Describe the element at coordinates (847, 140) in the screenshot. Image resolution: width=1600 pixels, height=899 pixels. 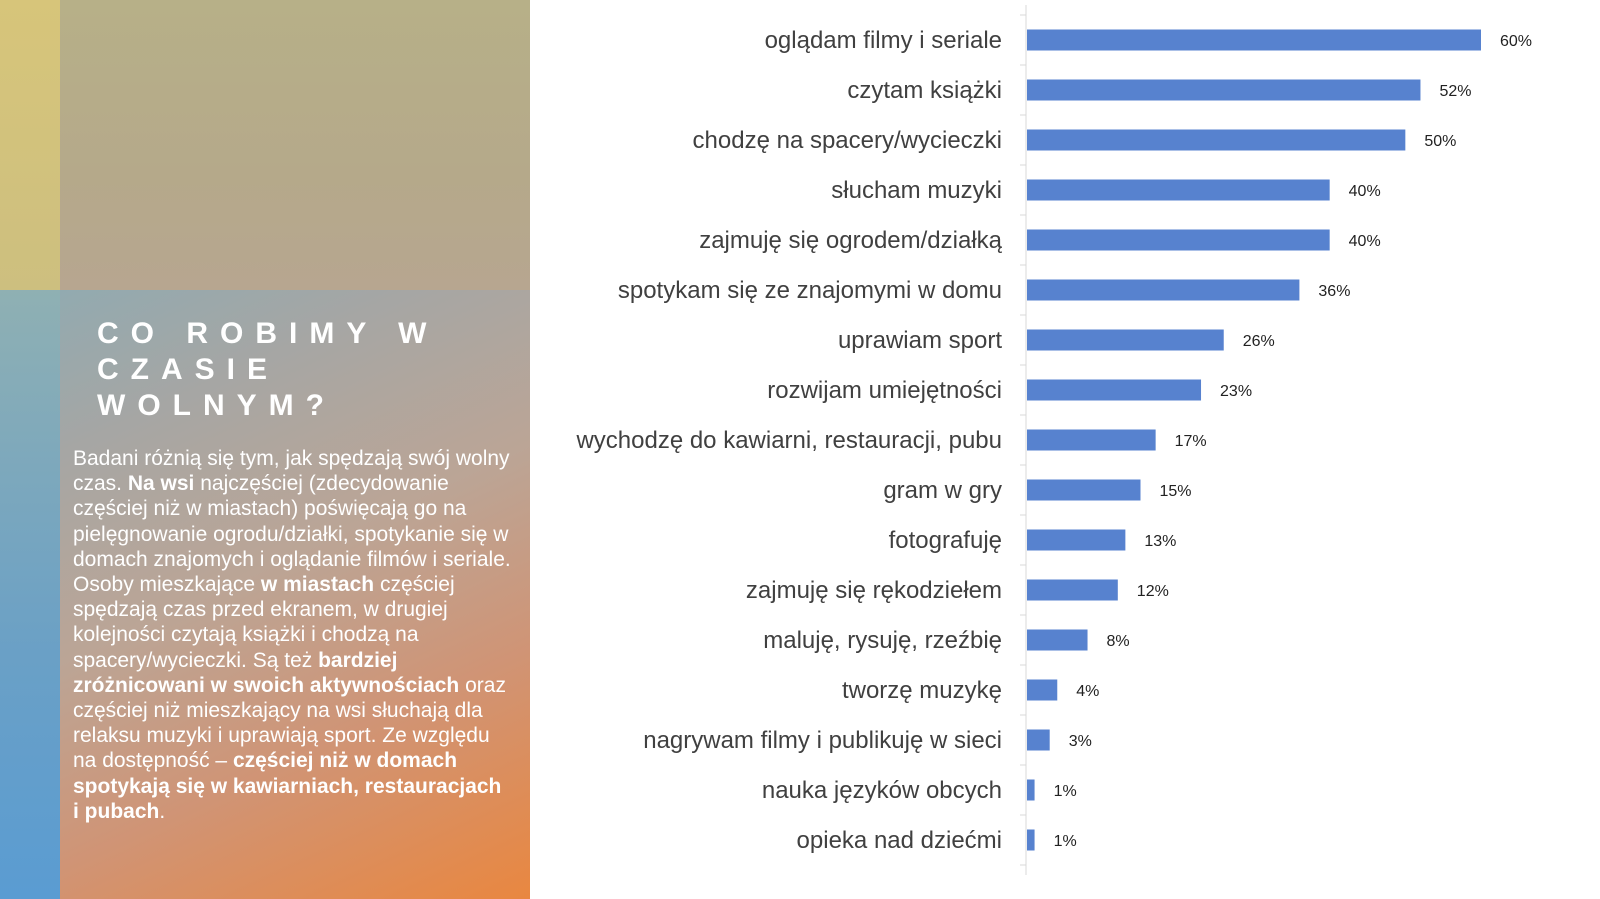
I see `category-label: chodzę na spacery/wycieczki` at that location.